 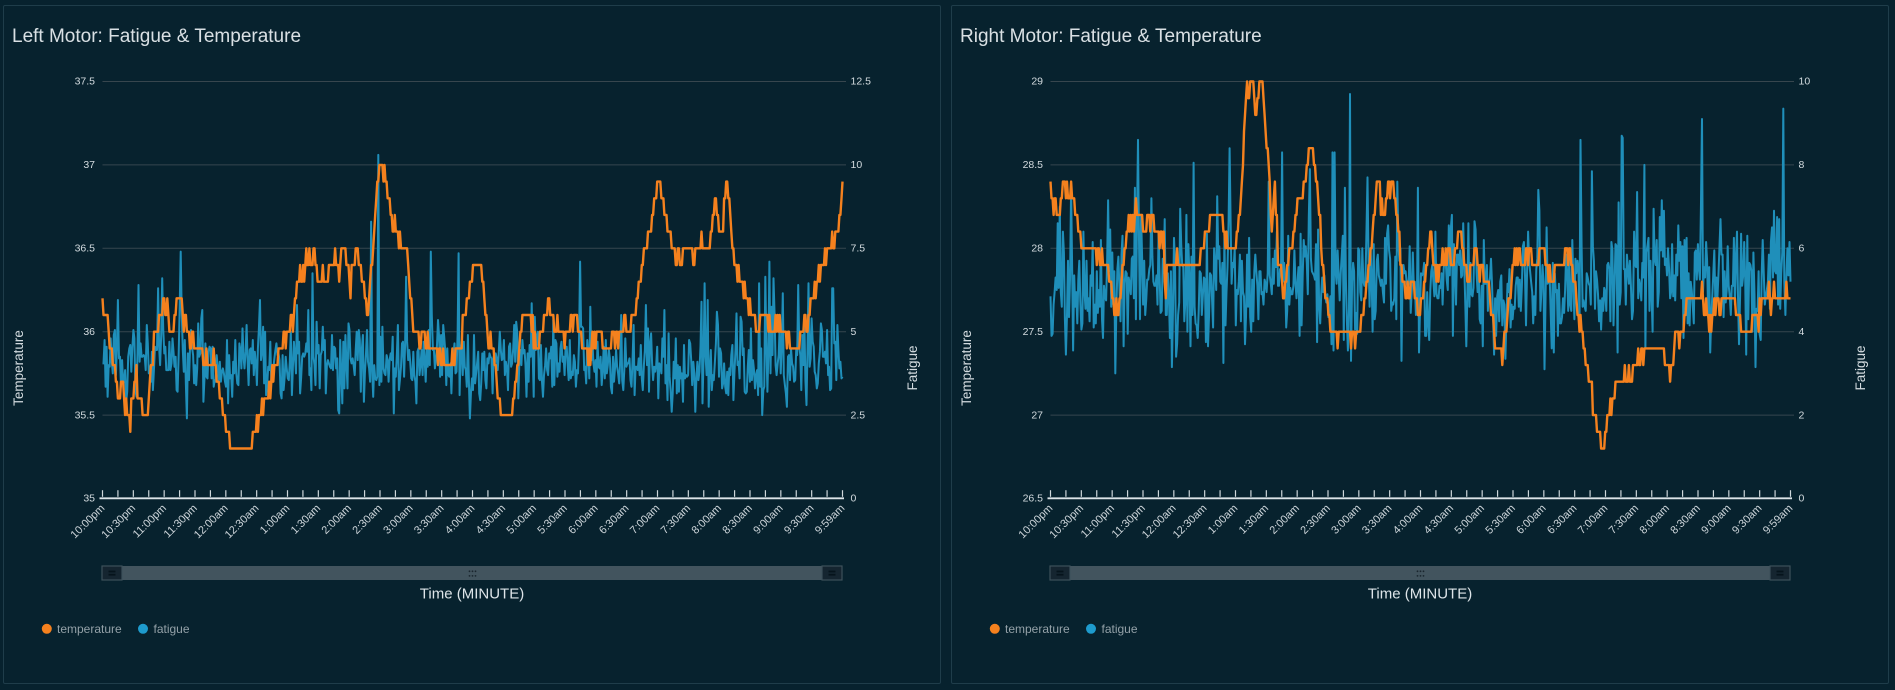 What do you see at coordinates (1037, 82) in the screenshot?
I see `svg-text: 29` at bounding box center [1037, 82].